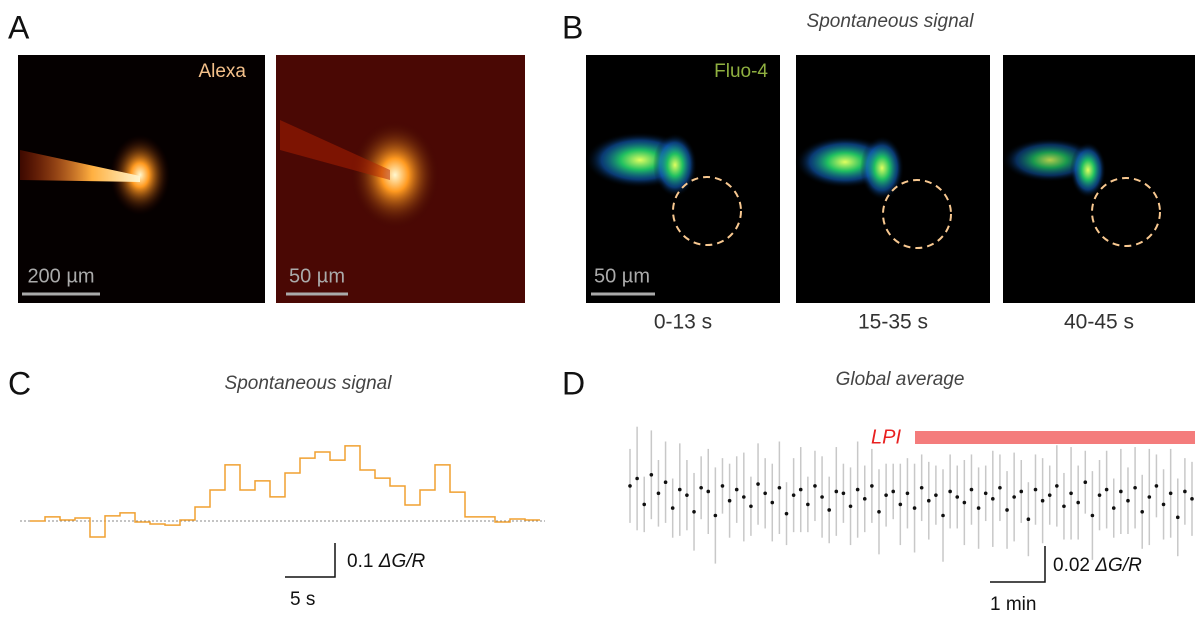 This screenshot has width=1195, height=617. Describe the element at coordinates (1055, 437) in the screenshot. I see `drug-bar` at that location.